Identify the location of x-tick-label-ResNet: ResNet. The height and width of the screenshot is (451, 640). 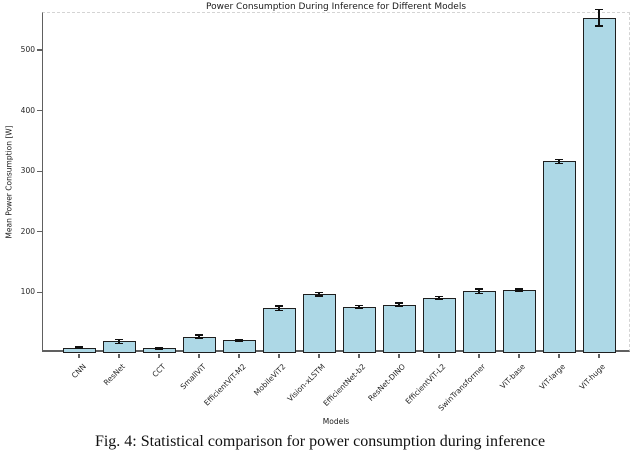
(115, 375).